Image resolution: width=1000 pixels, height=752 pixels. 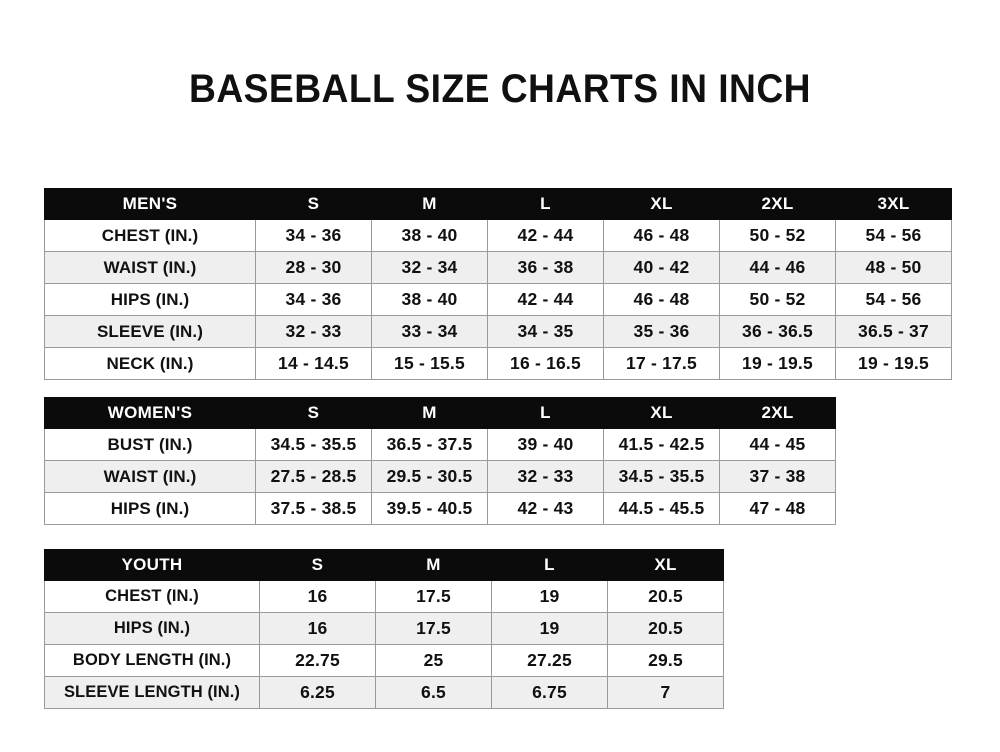 I want to click on mens-header-row: MEN'S S M L XL 2XL 3XL, so click(x=498, y=204).